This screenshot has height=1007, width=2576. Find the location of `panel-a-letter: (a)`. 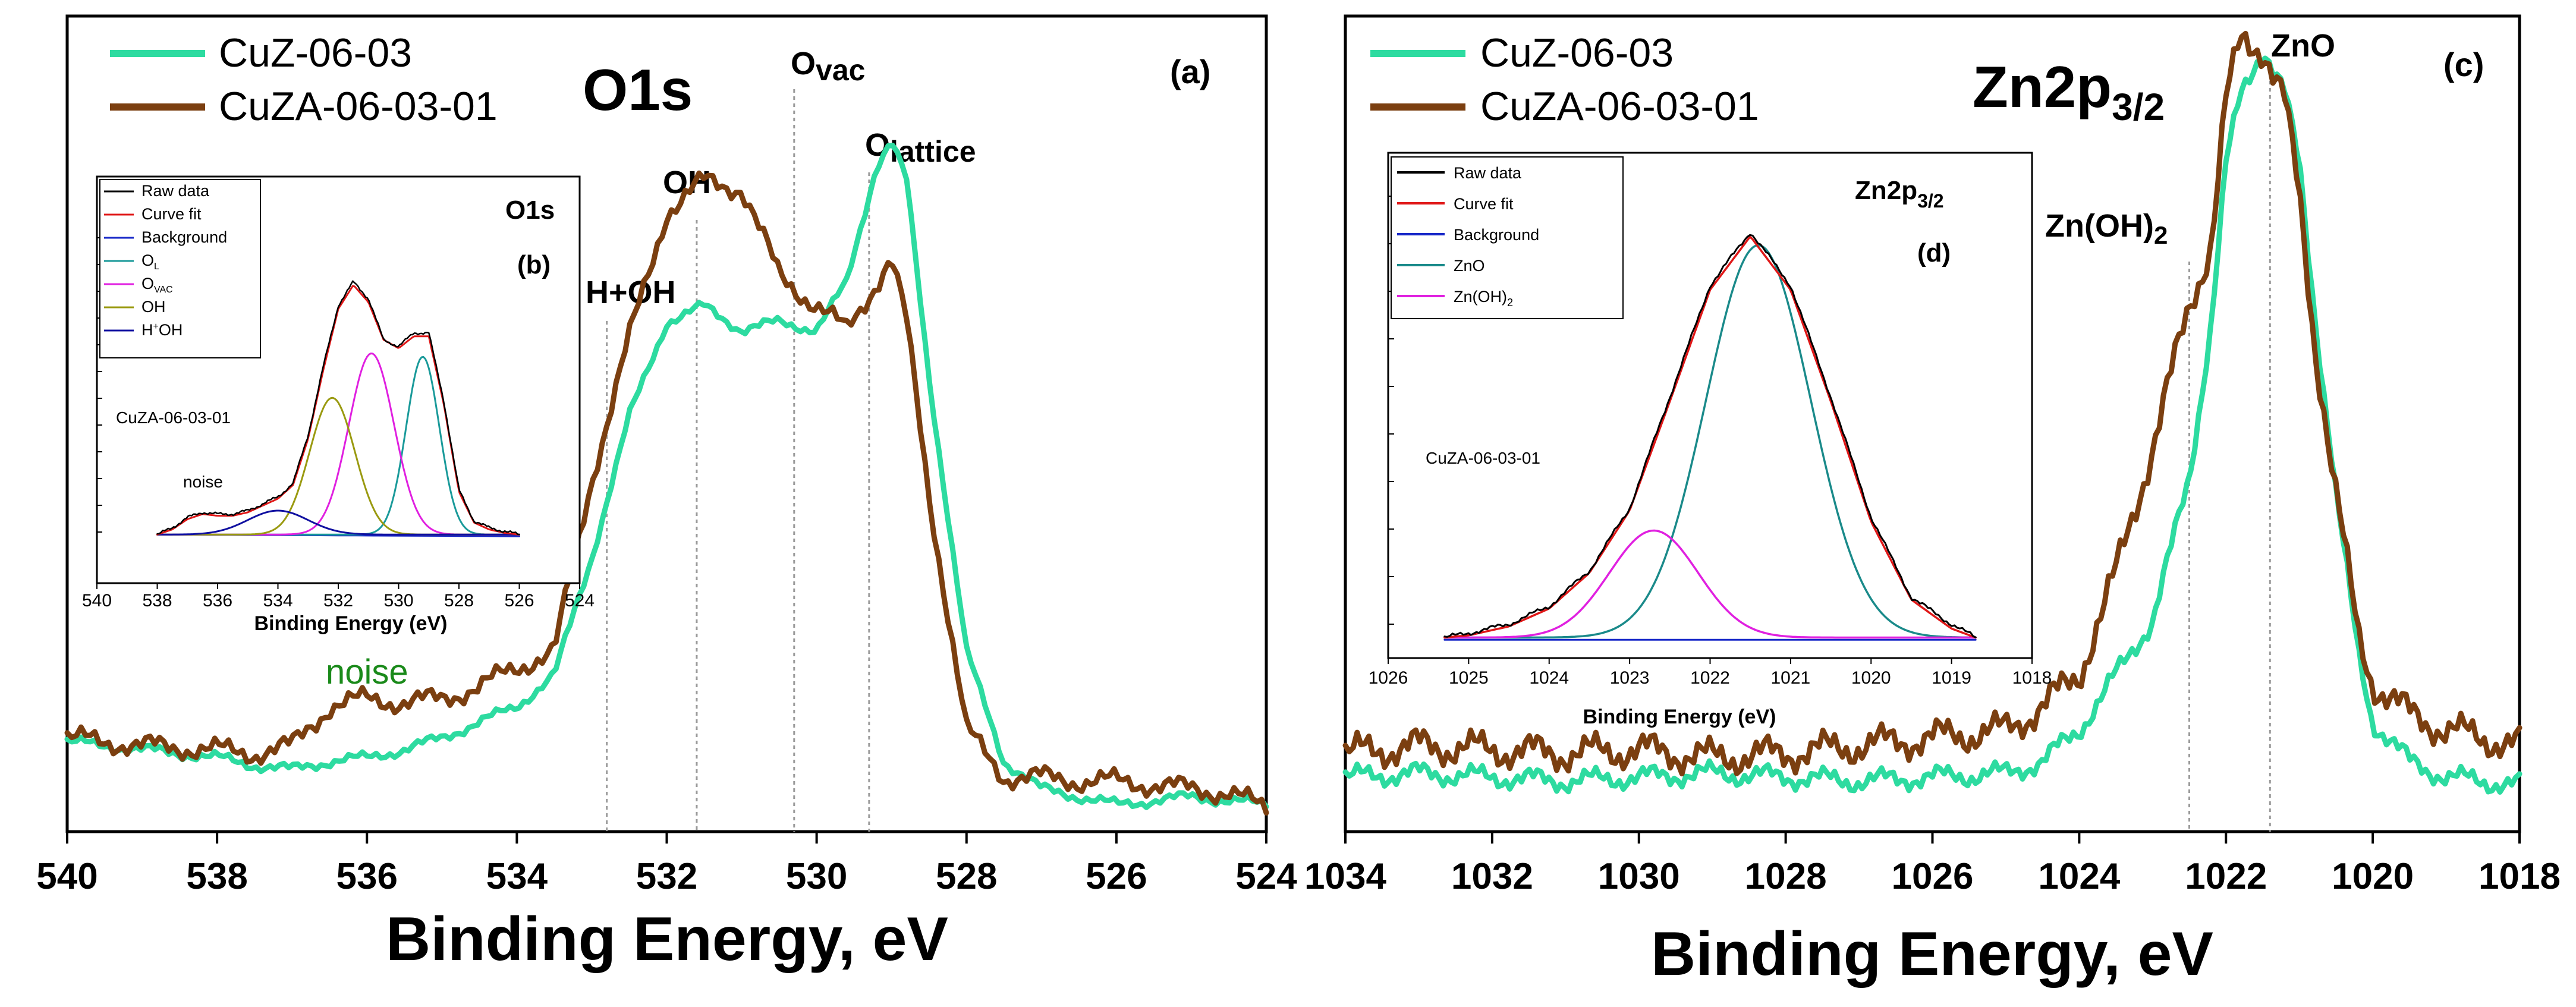

panel-a-letter: (a) is located at coordinates (1190, 71).